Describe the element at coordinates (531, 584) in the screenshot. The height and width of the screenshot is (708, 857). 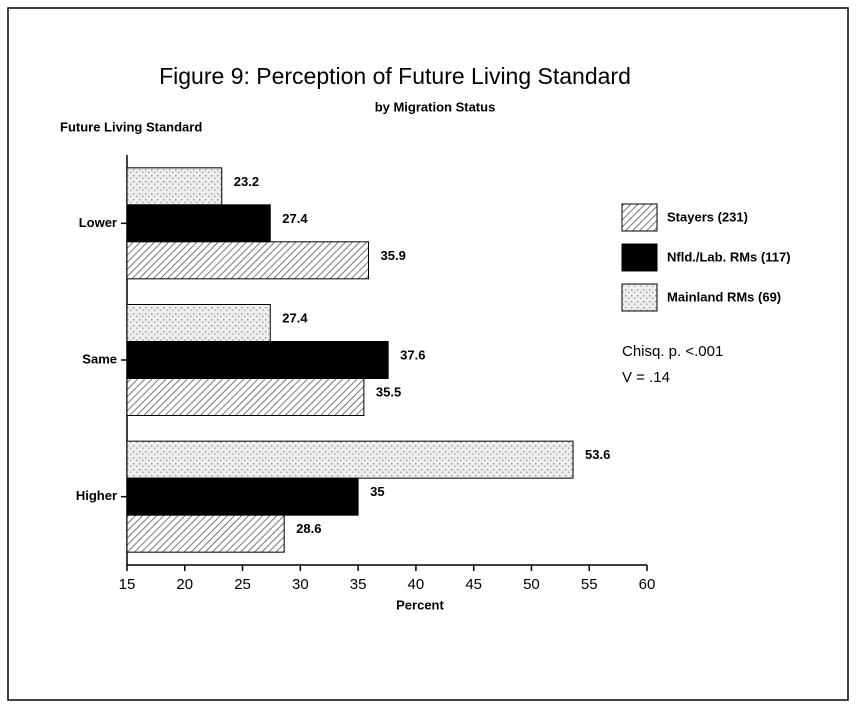
I see `x-tick-label: 50` at that location.